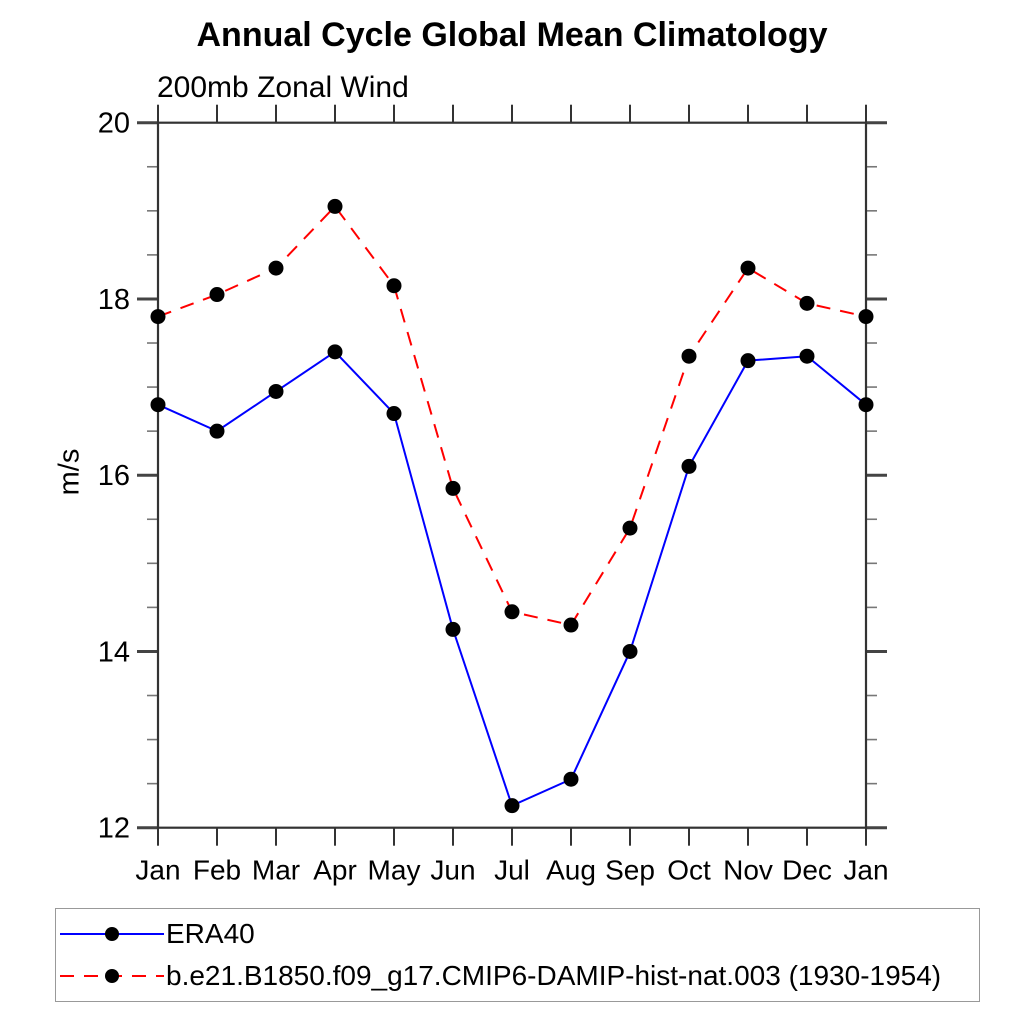 This screenshot has height=1024, width=1024. Describe the element at coordinates (114, 829) in the screenshot. I see `y-tick-label: 12` at that location.